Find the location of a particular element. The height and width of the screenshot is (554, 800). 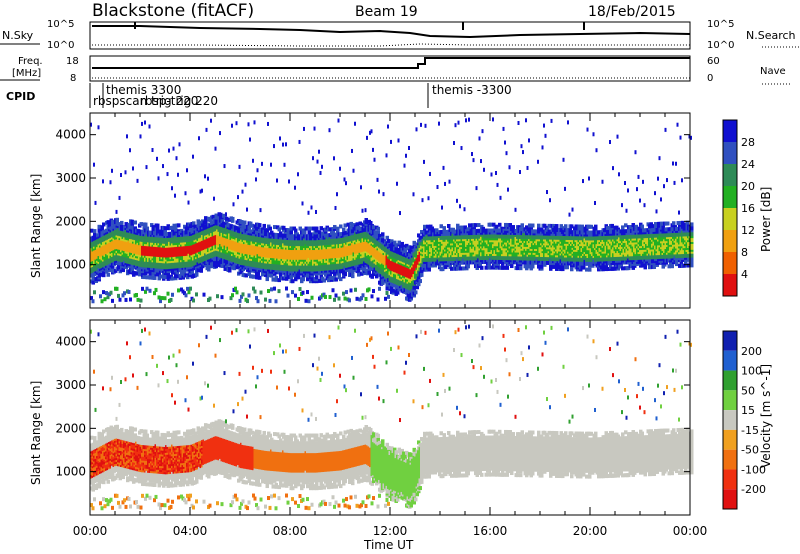

cpid-label: CPID is located at coordinates (20, 96).